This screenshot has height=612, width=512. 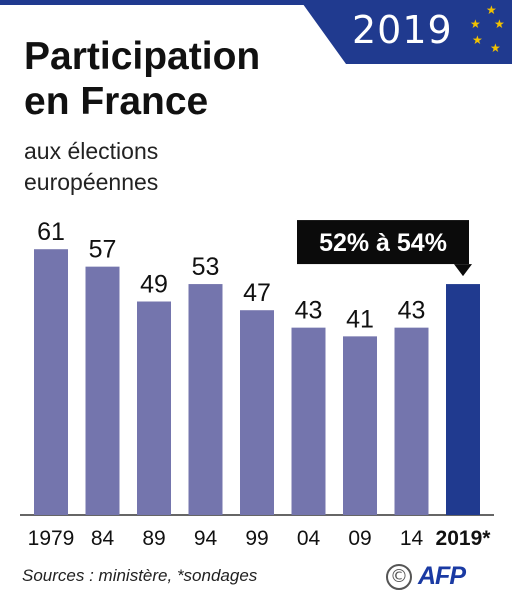 What do you see at coordinates (256, 538) in the screenshot?
I see `tick-label-99: 99` at bounding box center [256, 538].